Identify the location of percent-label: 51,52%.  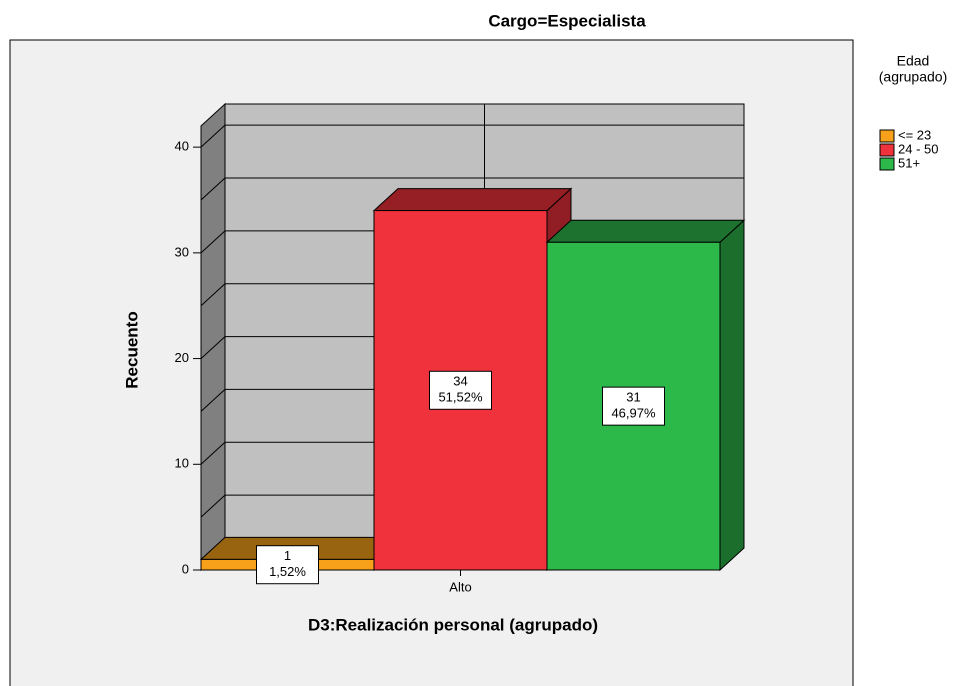
(460, 397).